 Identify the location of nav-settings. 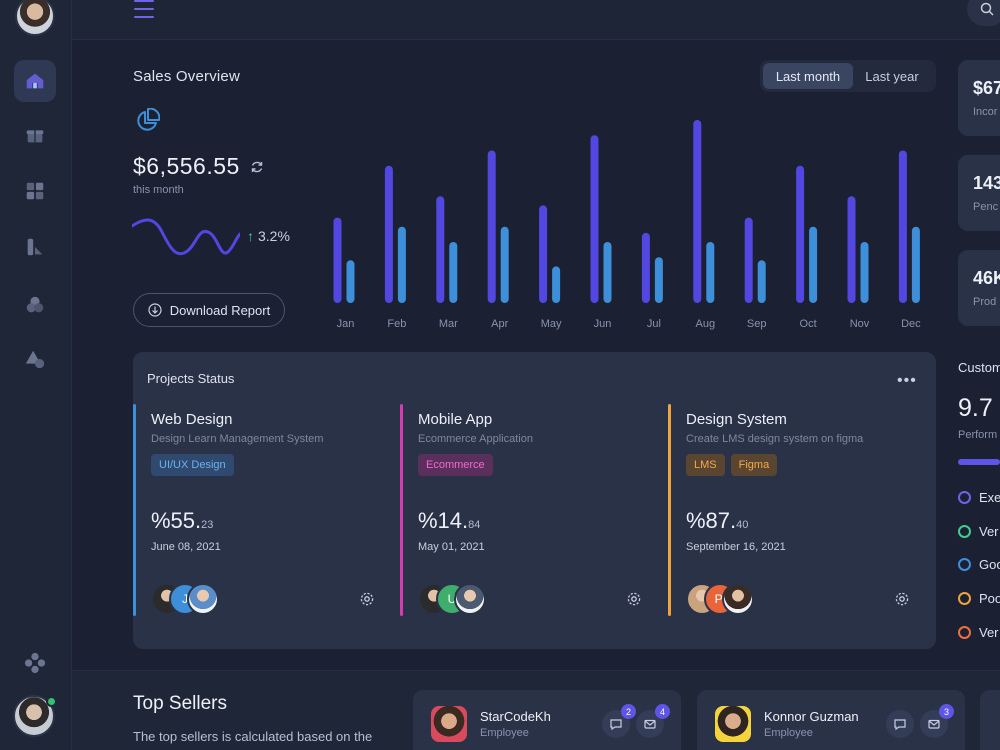
(35, 663).